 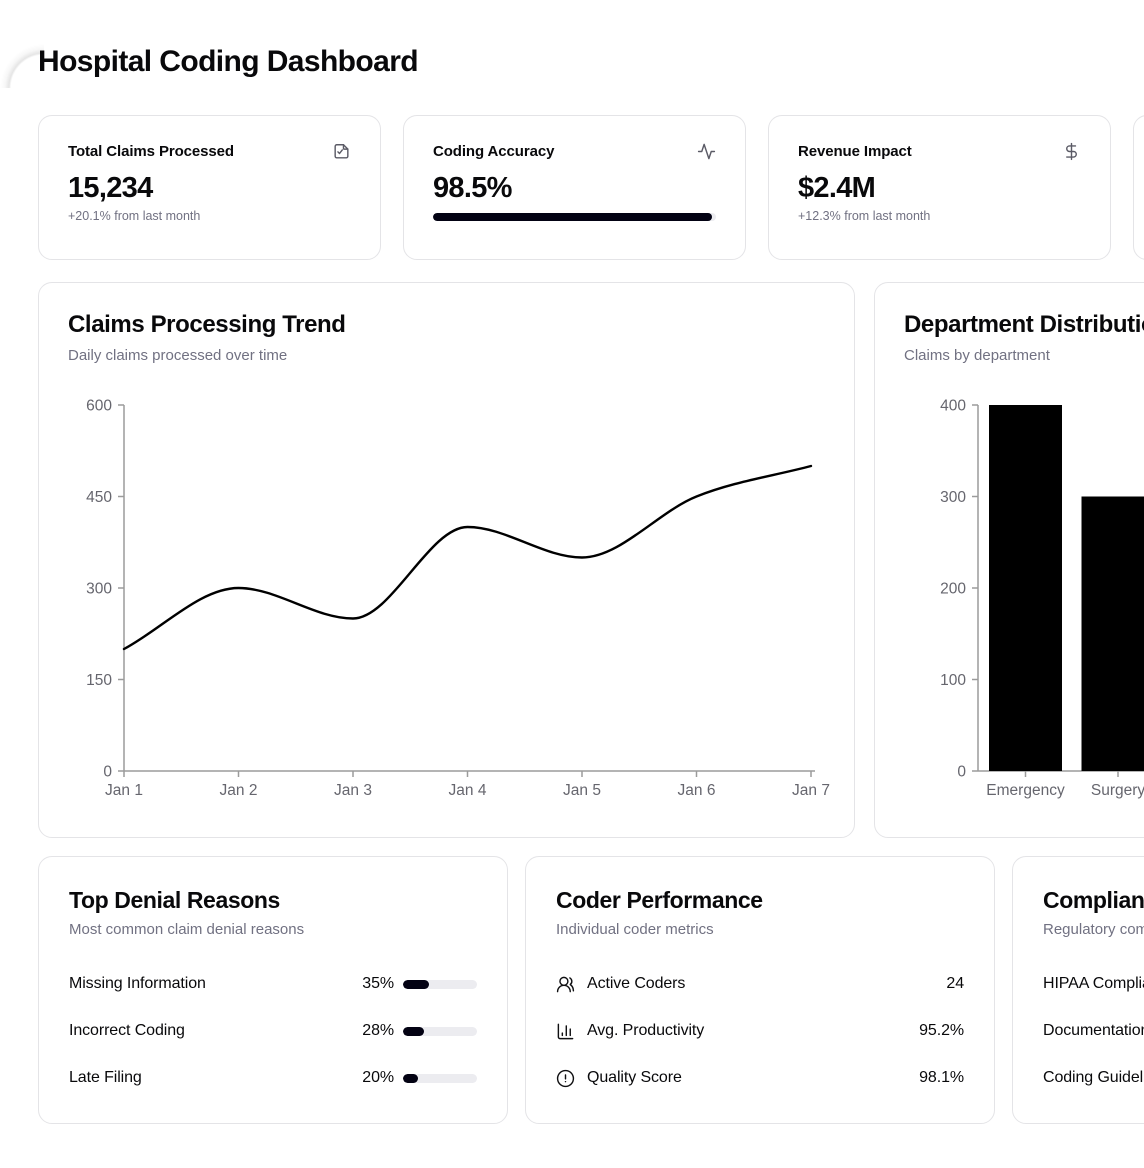 I want to click on denial-row: Incorrect Coding 28%, so click(x=273, y=1031).